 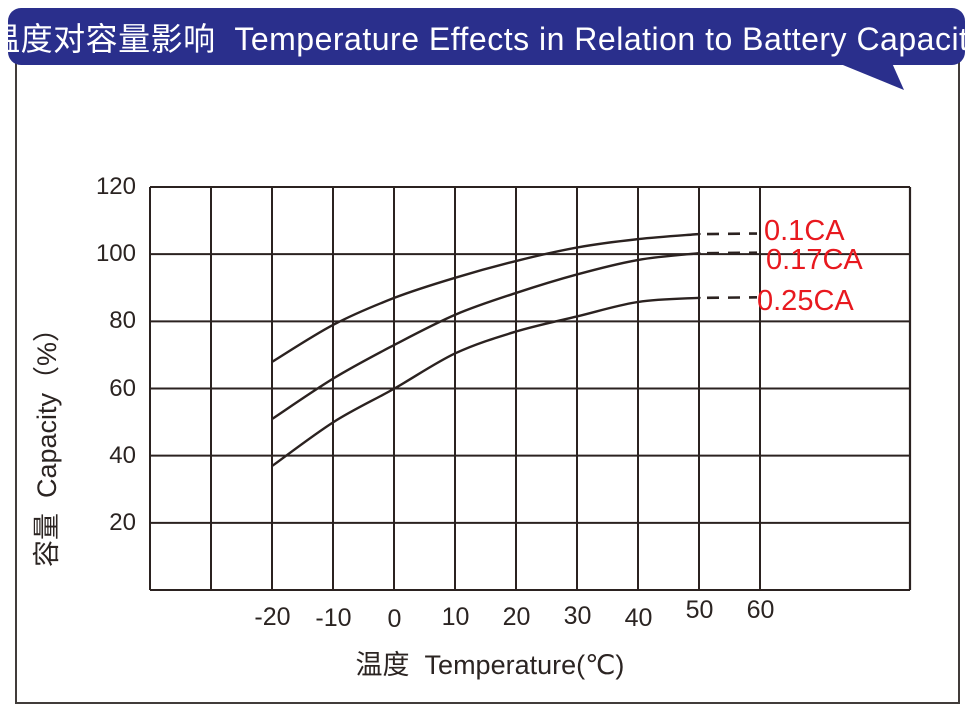 What do you see at coordinates (122, 321) in the screenshot?
I see `y-tick-label: 80` at bounding box center [122, 321].